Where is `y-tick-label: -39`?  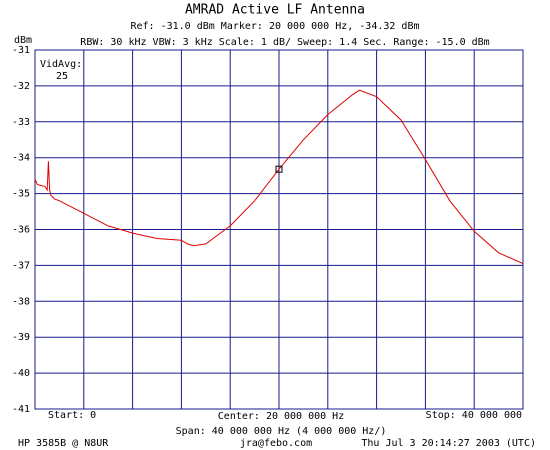
y-tick-label: -39 is located at coordinates (21, 337).